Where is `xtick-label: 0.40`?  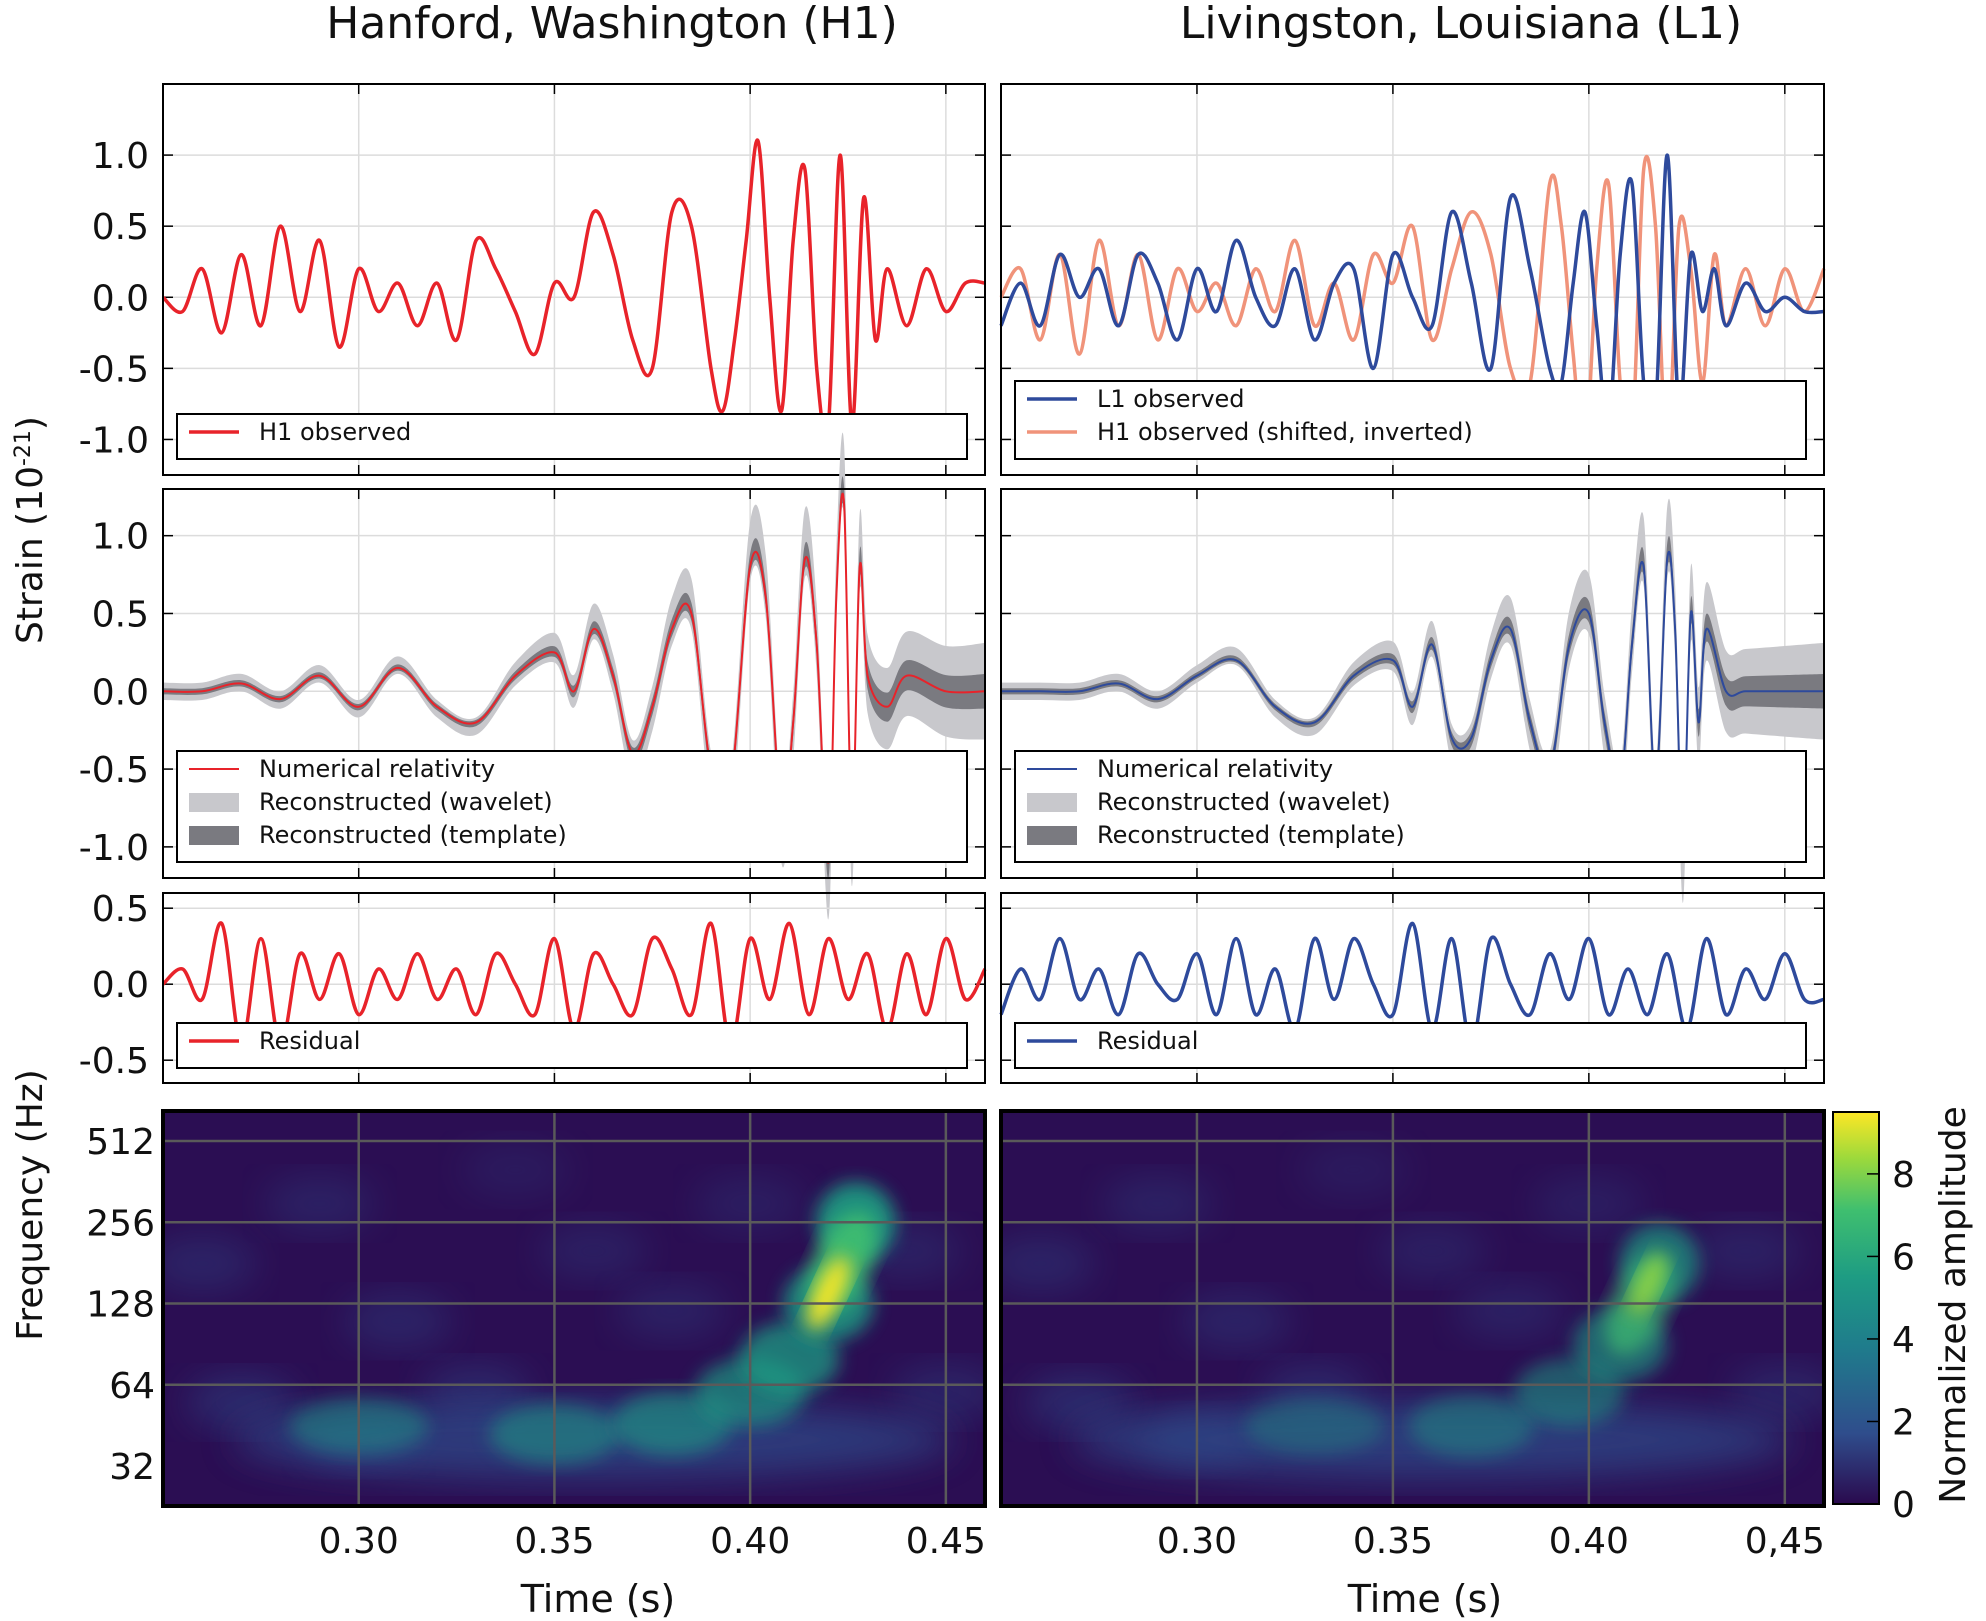 xtick-label: 0.40 is located at coordinates (750, 1541).